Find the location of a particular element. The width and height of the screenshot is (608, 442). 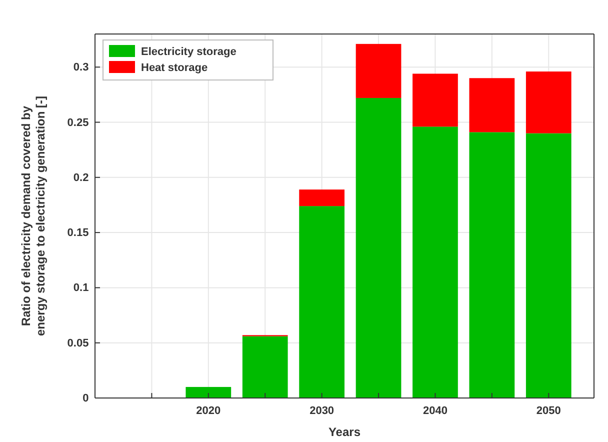

y-tick-label: 0.1 is located at coordinates (81, 288).